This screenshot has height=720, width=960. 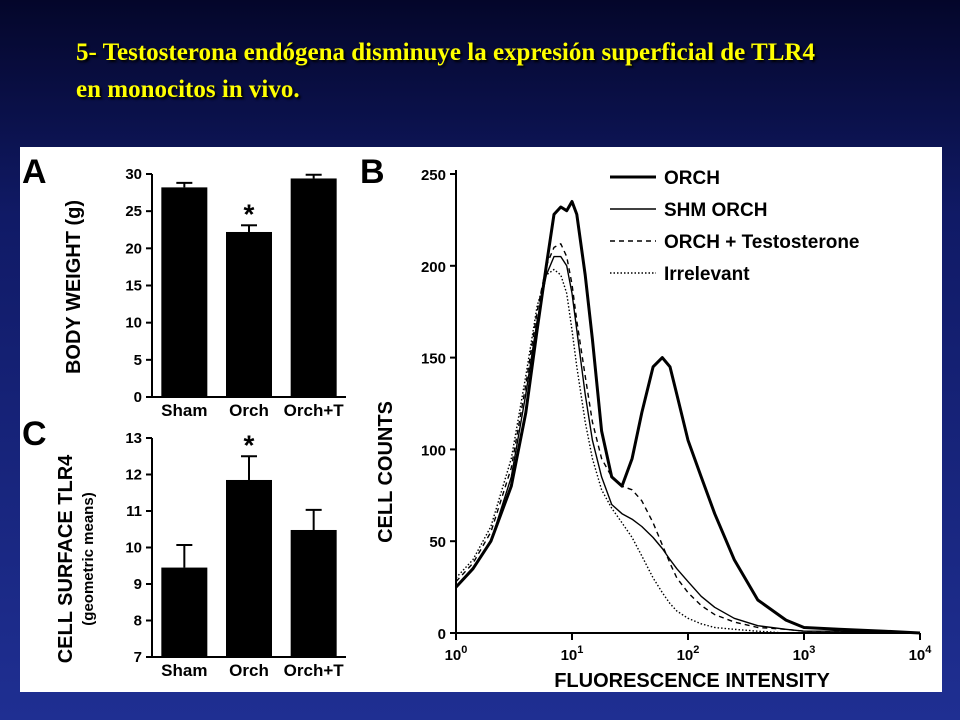 What do you see at coordinates (133, 248) in the screenshot?
I see `panel-a-ytick-label: 20` at bounding box center [133, 248].